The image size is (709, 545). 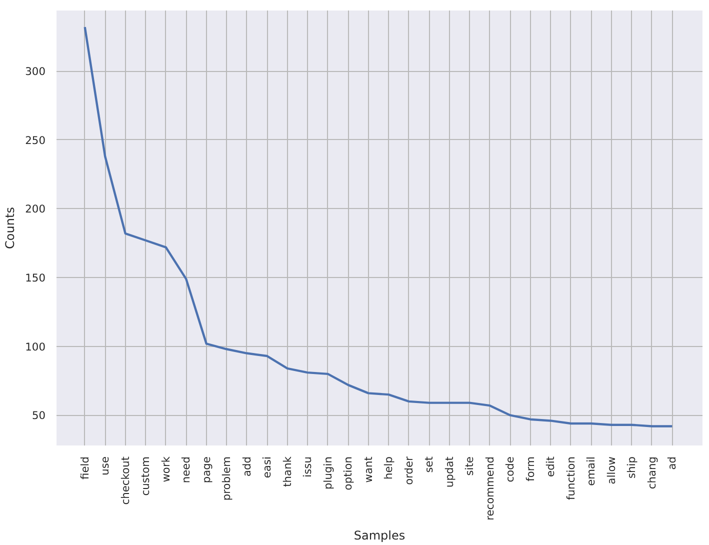 What do you see at coordinates (165, 469) in the screenshot?
I see `x-tick-label: work` at bounding box center [165, 469].